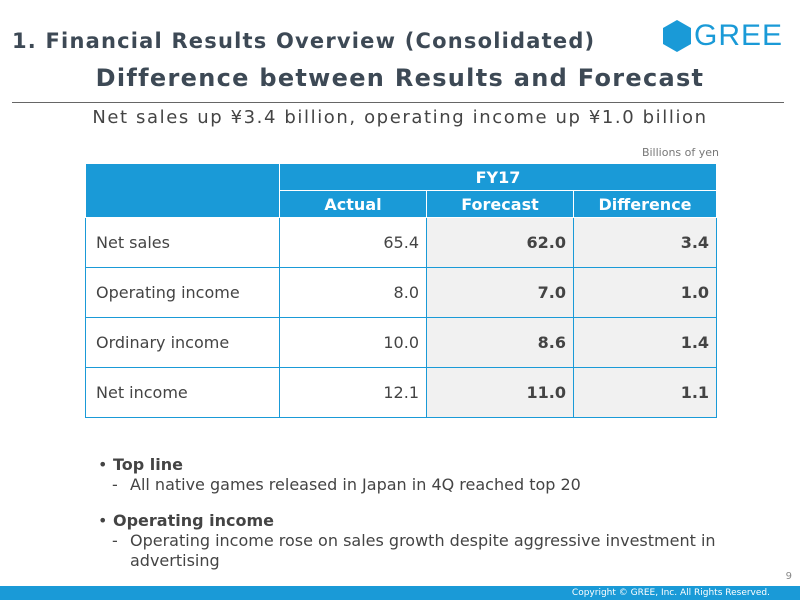  Describe the element at coordinates (645, 204) in the screenshot. I see `column-header-difference: Difference` at that location.